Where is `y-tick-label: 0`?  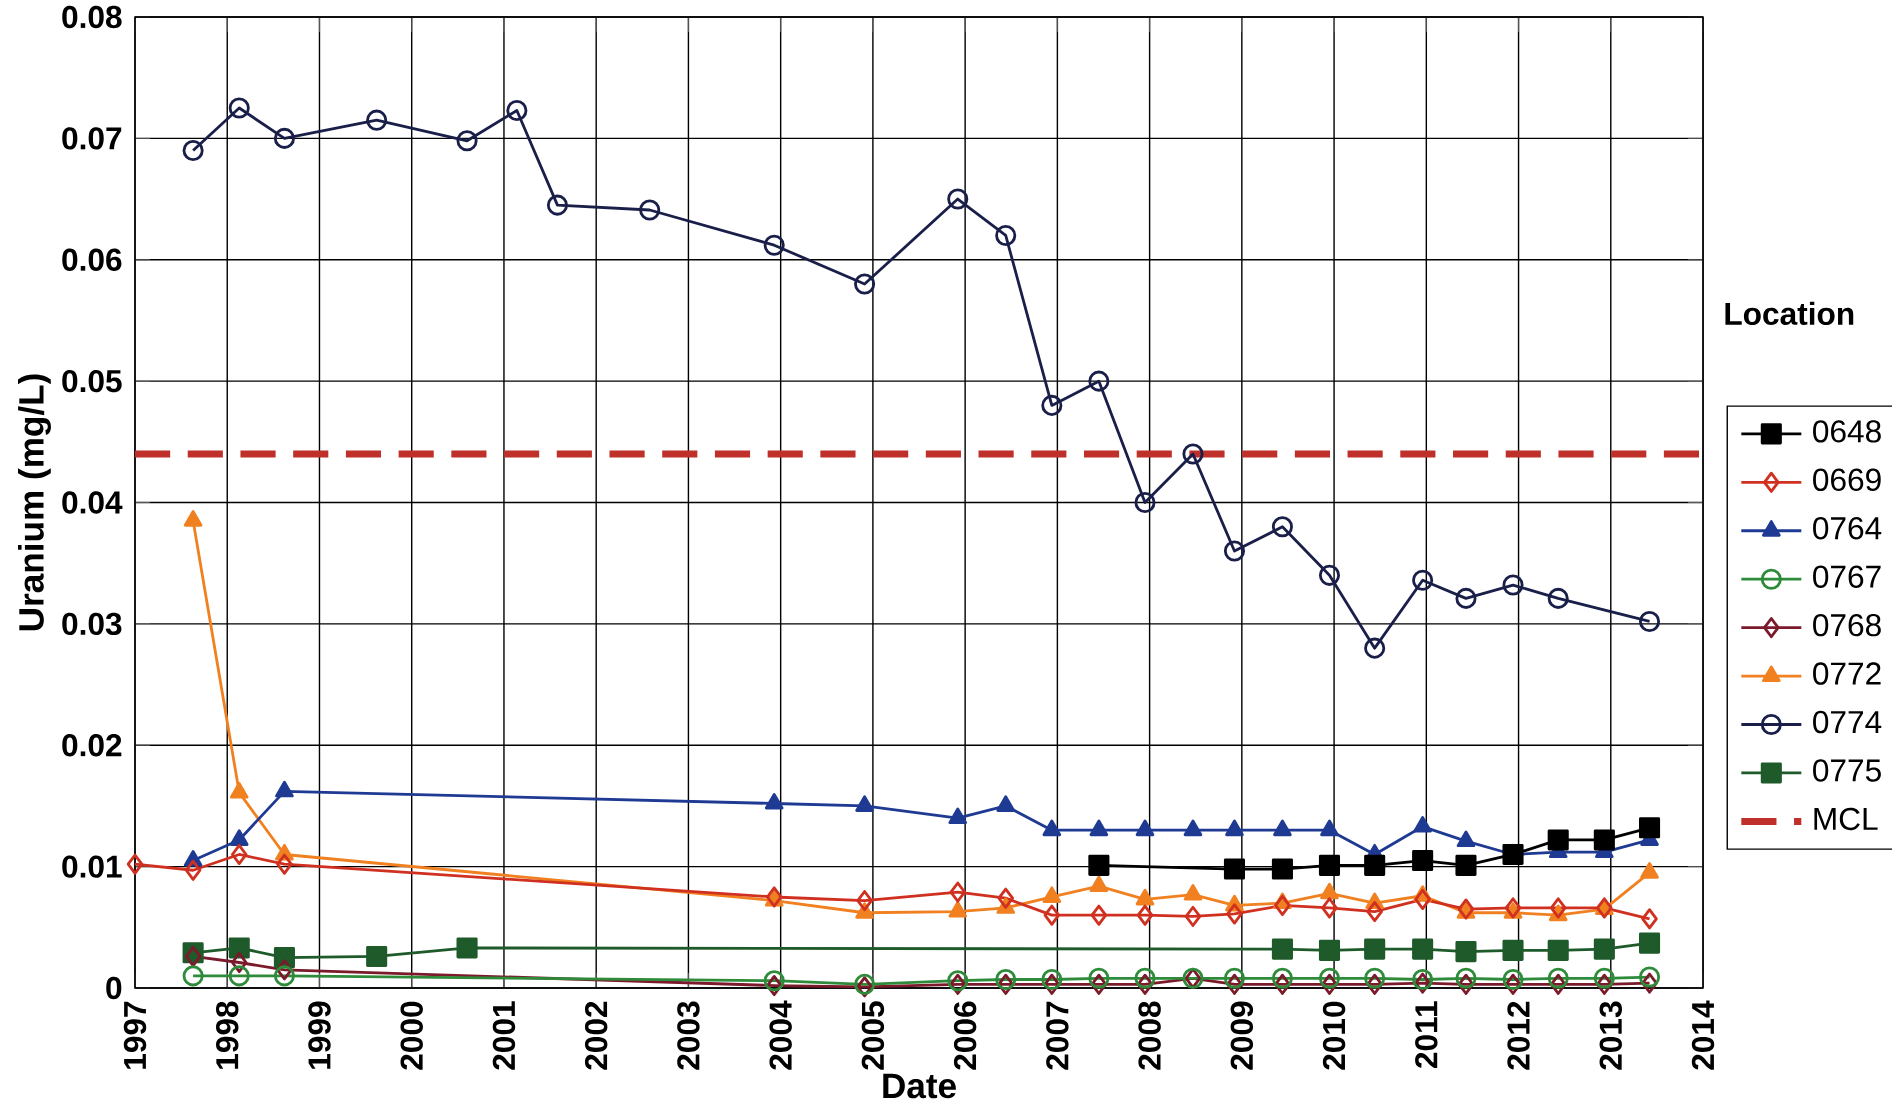 y-tick-label: 0 is located at coordinates (114, 988).